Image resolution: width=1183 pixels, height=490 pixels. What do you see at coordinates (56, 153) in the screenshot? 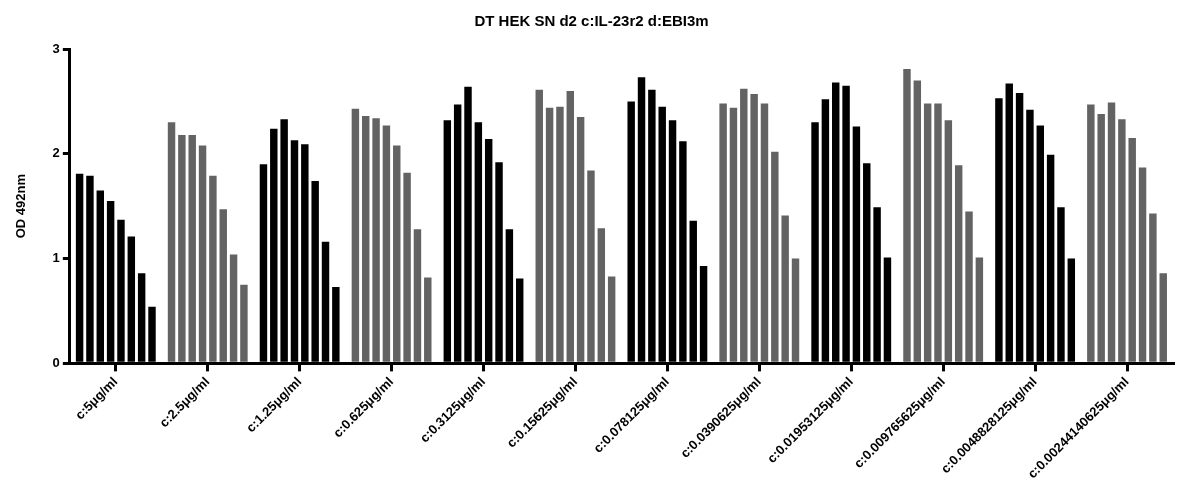
I see `y-tick-label: 2` at bounding box center [56, 153].